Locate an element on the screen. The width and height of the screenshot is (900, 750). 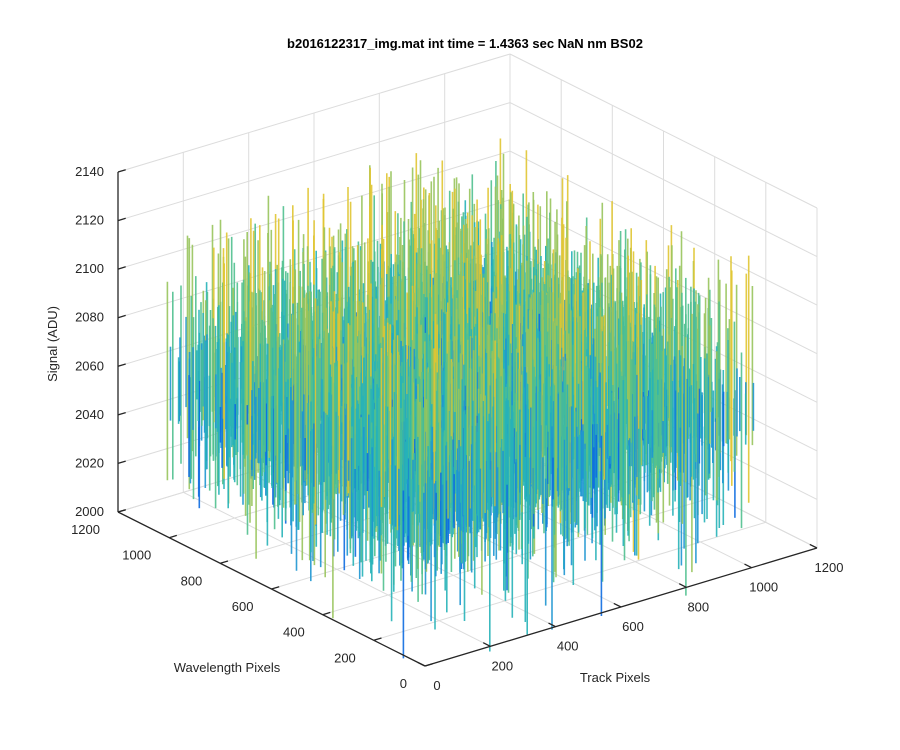
y-tick-label: 0 is located at coordinates (403, 683).